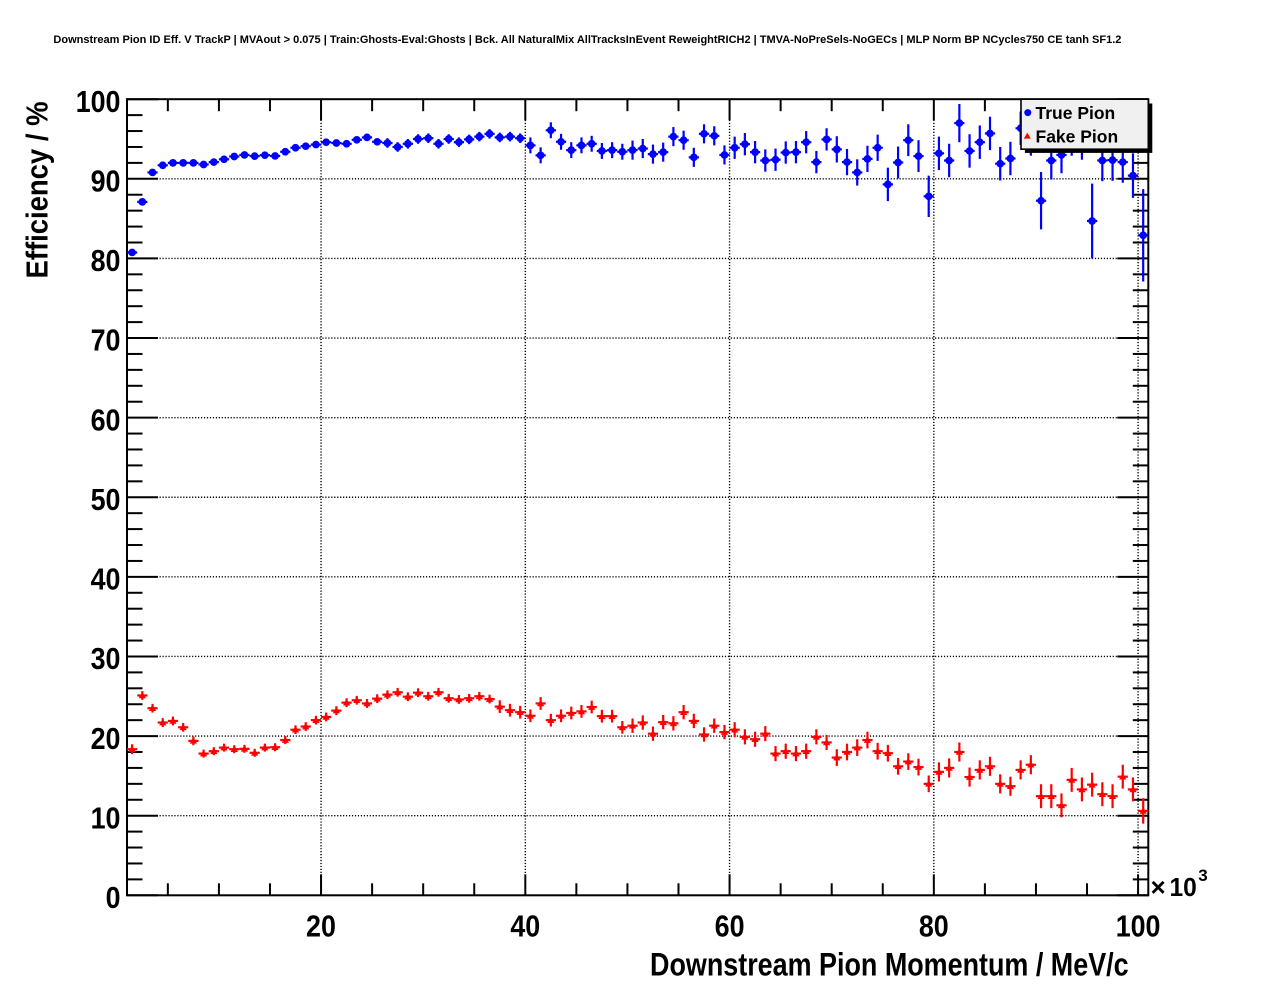 The width and height of the screenshot is (1276, 1001). What do you see at coordinates (106, 500) in the screenshot?
I see `svg-text: 50` at bounding box center [106, 500].